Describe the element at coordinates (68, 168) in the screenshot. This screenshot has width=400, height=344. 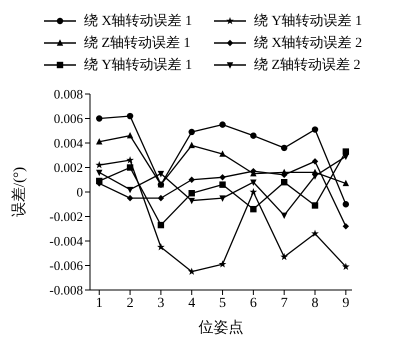
I see `y-tick-label: 0.002` at that location.